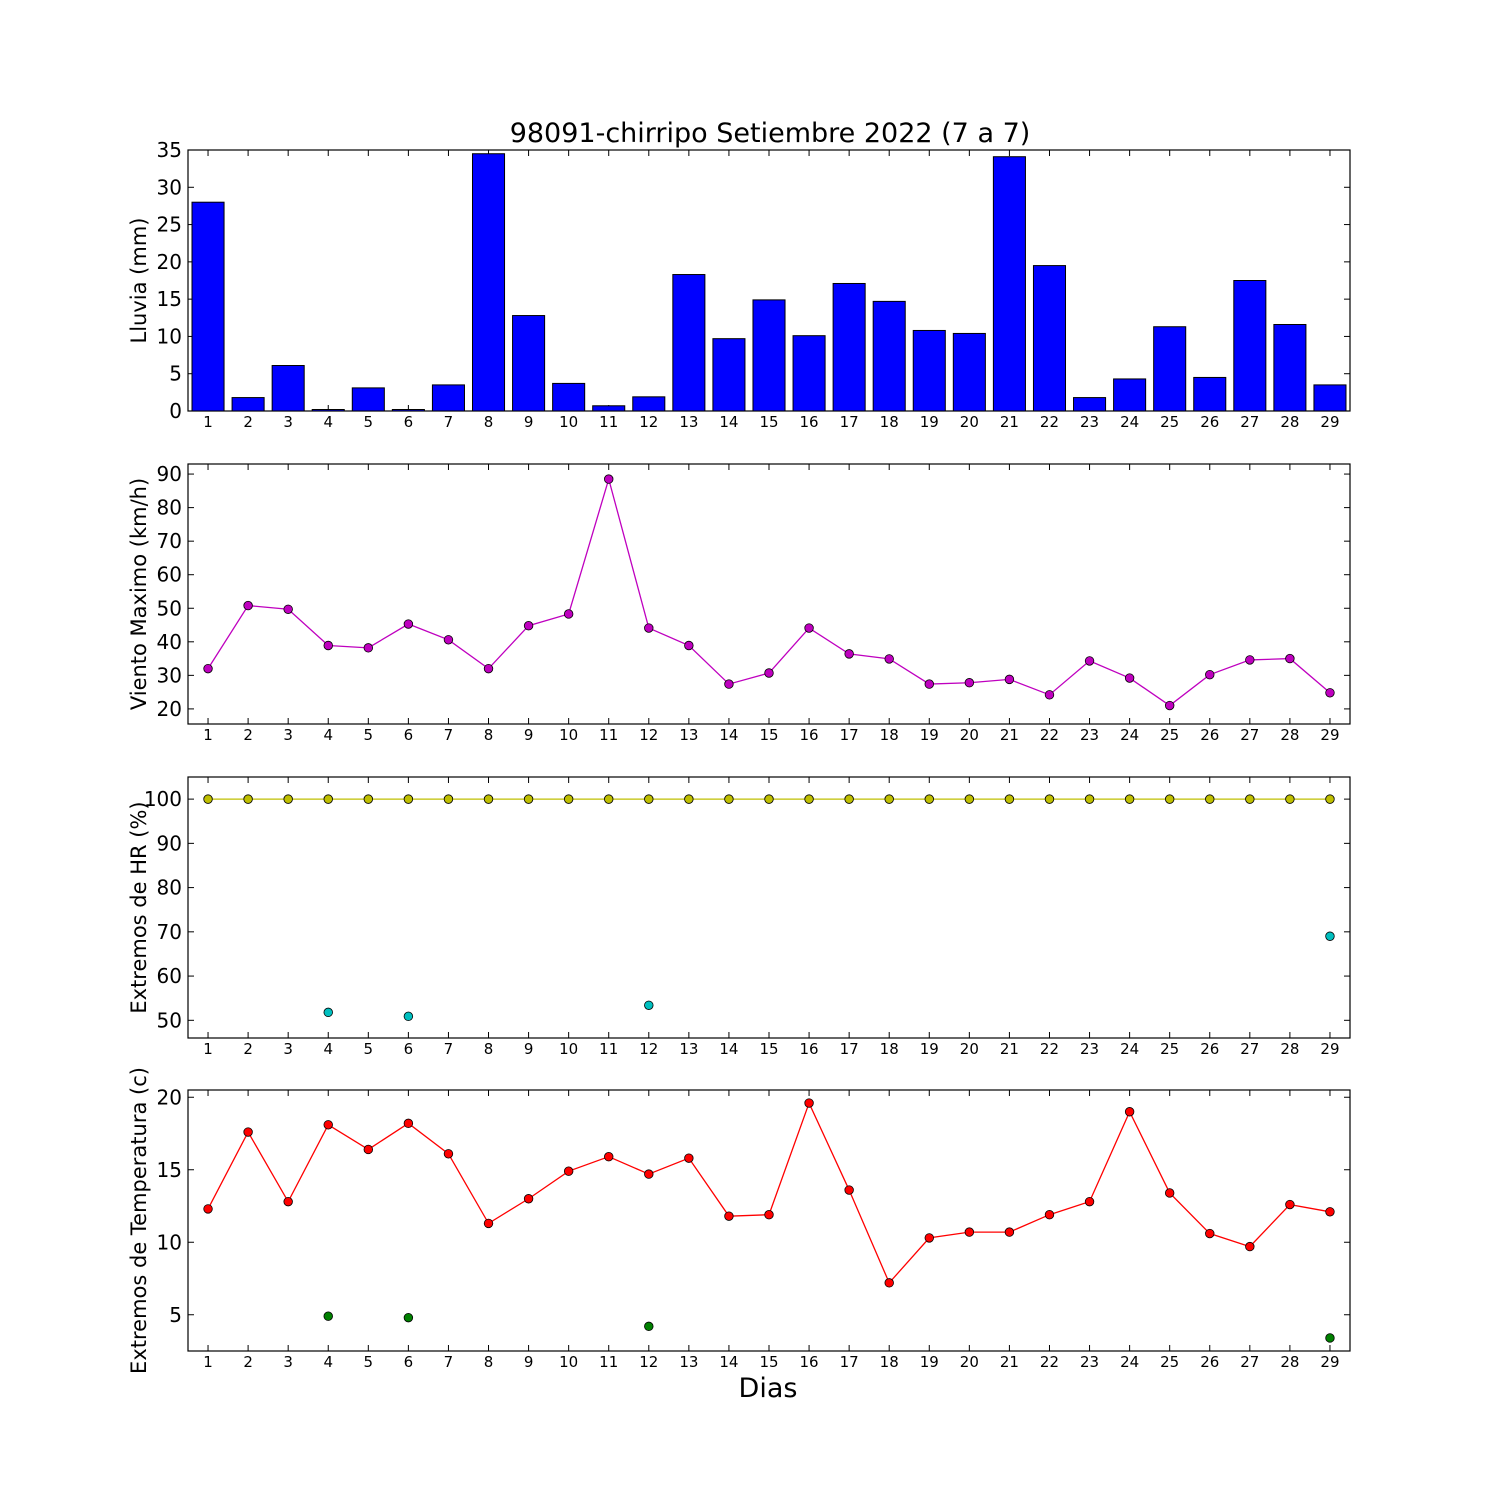  What do you see at coordinates (1209, 1362) in the screenshot?
I see `x-tick-label: 26` at bounding box center [1209, 1362].